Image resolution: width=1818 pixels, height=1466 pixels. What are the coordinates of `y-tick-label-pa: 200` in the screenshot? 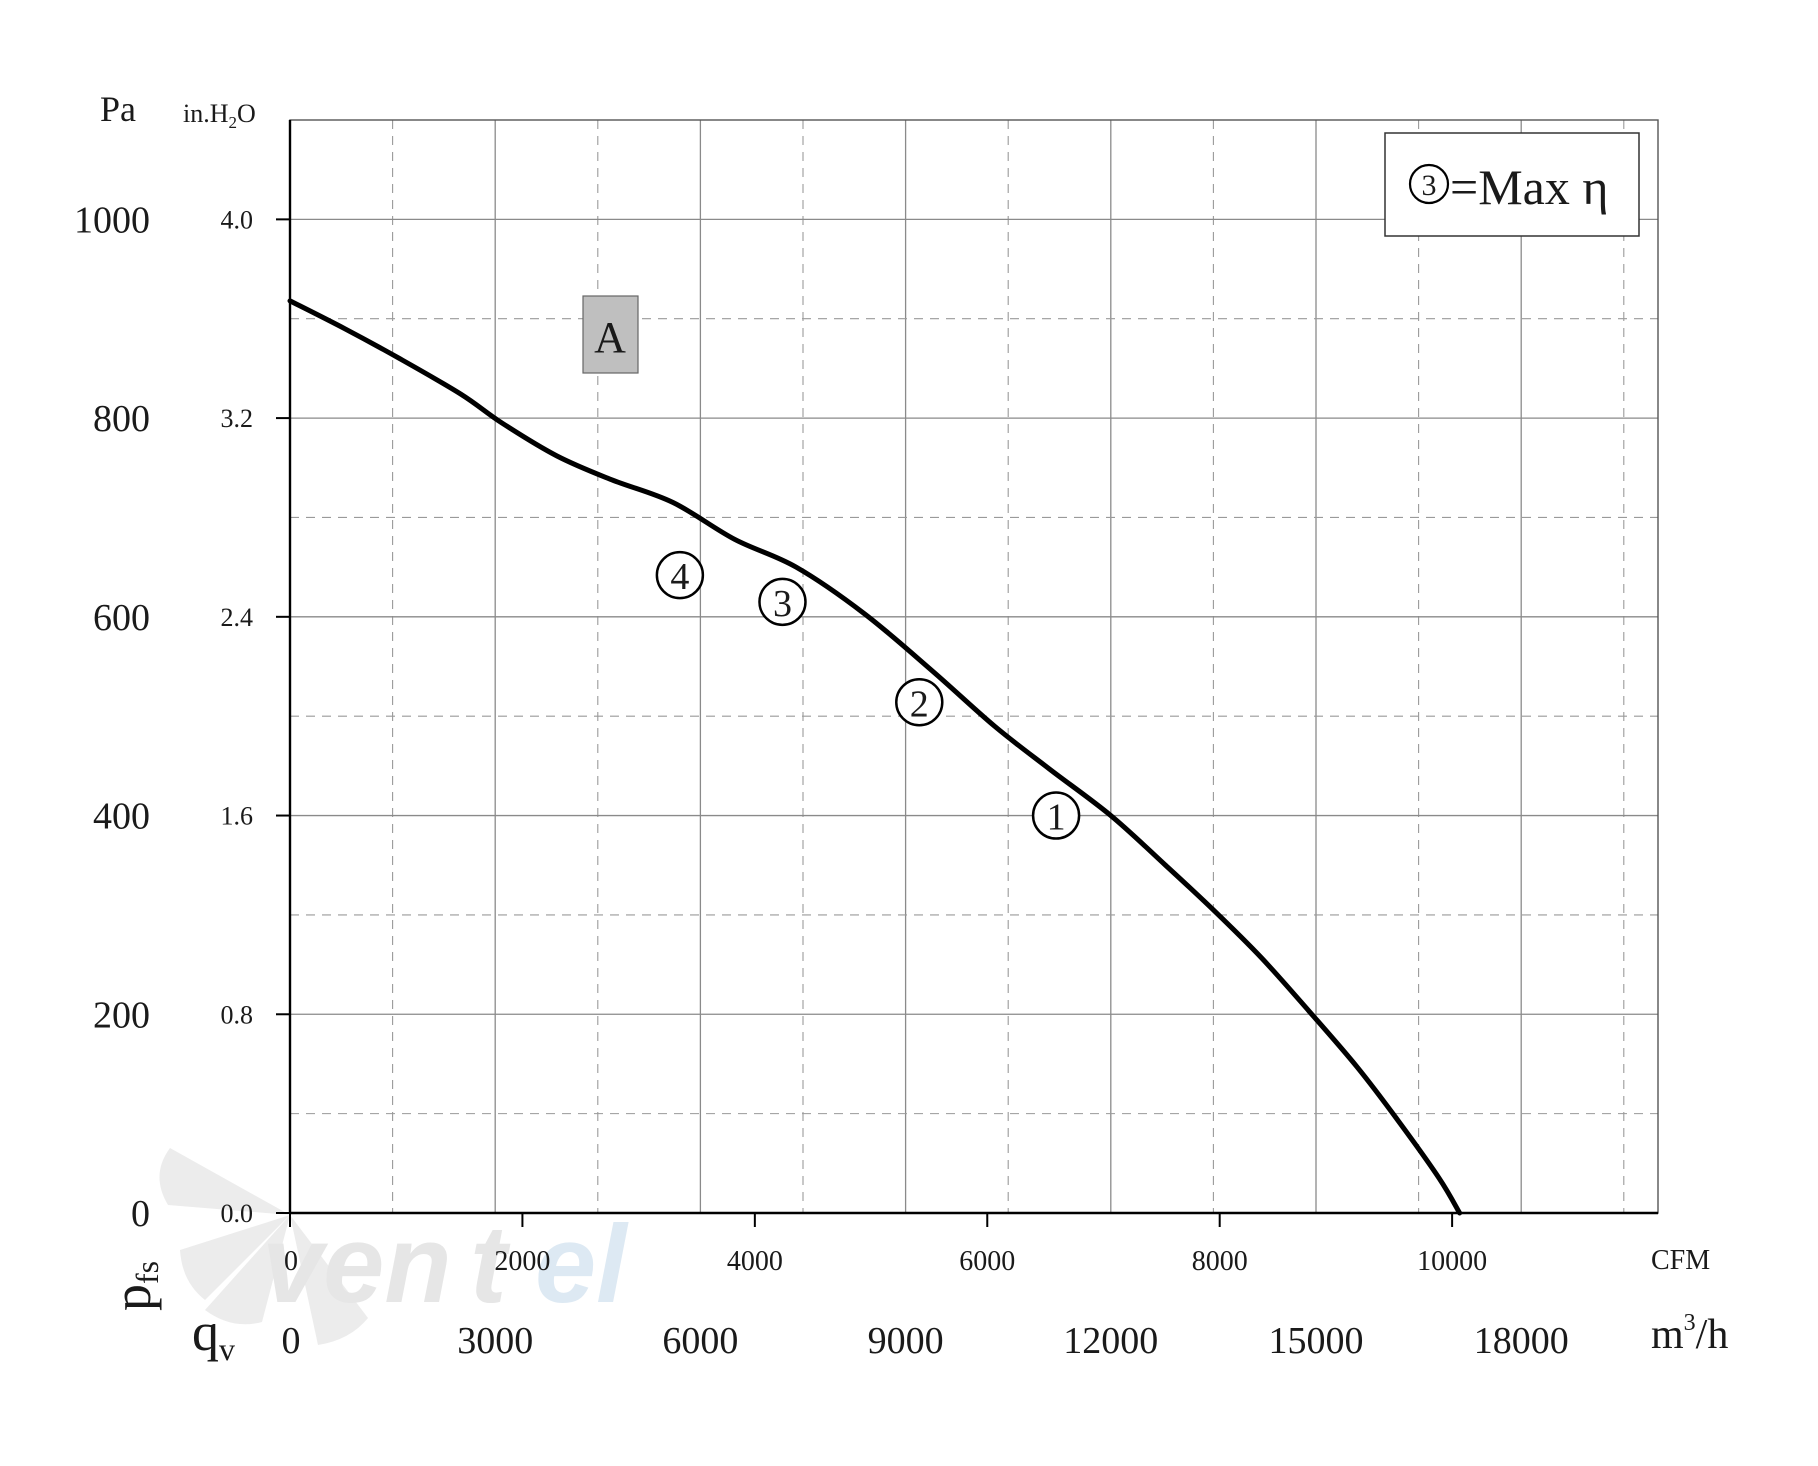 It's located at (121, 1015).